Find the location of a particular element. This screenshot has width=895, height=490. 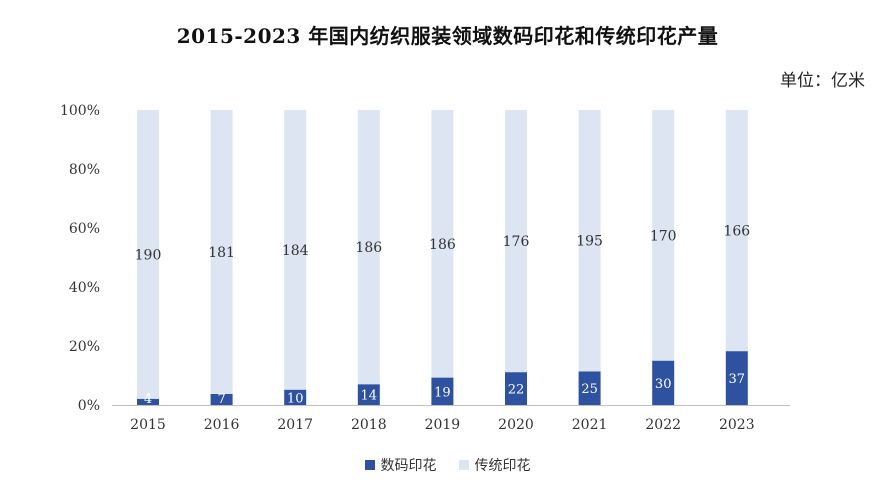

bar-traditional-2018 is located at coordinates (368, 247).